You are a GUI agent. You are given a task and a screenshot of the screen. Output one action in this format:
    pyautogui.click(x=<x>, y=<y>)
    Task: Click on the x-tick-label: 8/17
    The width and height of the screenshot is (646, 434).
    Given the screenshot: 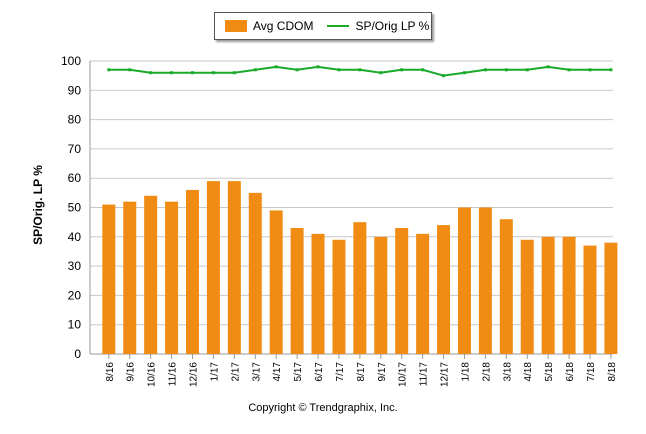 What is the action you would take?
    pyautogui.click(x=361, y=372)
    